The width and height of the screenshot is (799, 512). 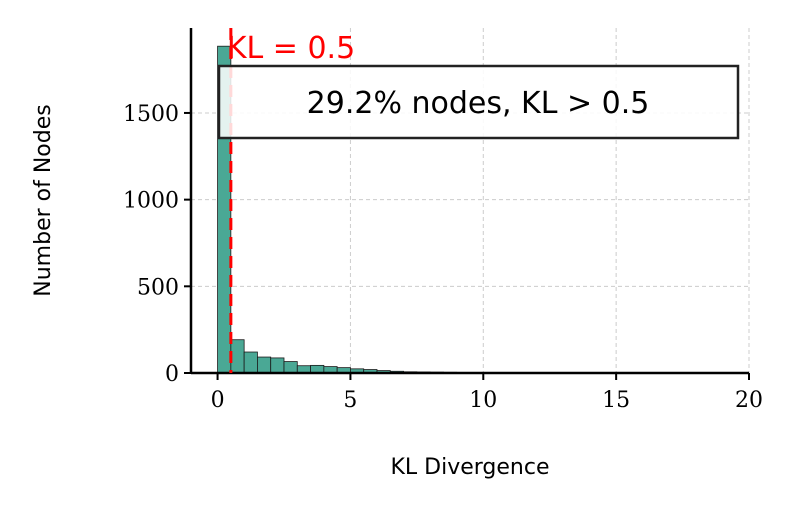 I want to click on x-axis-title: KL Divergence, so click(x=469, y=467).